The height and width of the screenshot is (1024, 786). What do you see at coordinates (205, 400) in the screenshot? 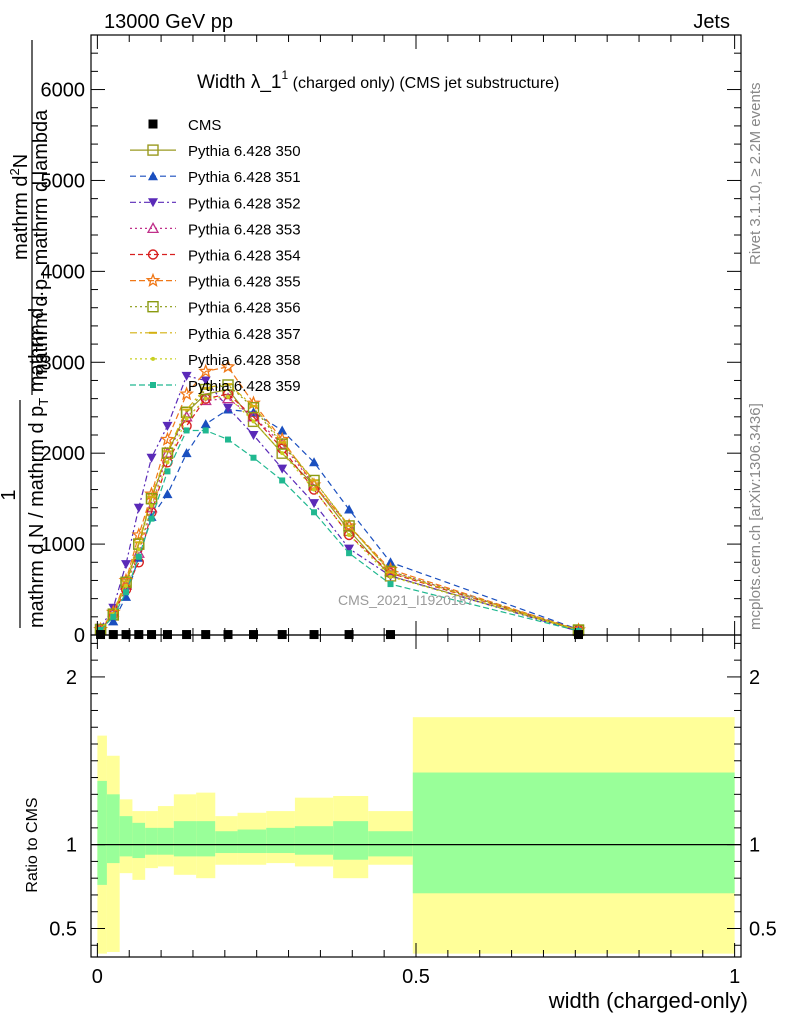
I see `series-3-point` at bounding box center [205, 400].